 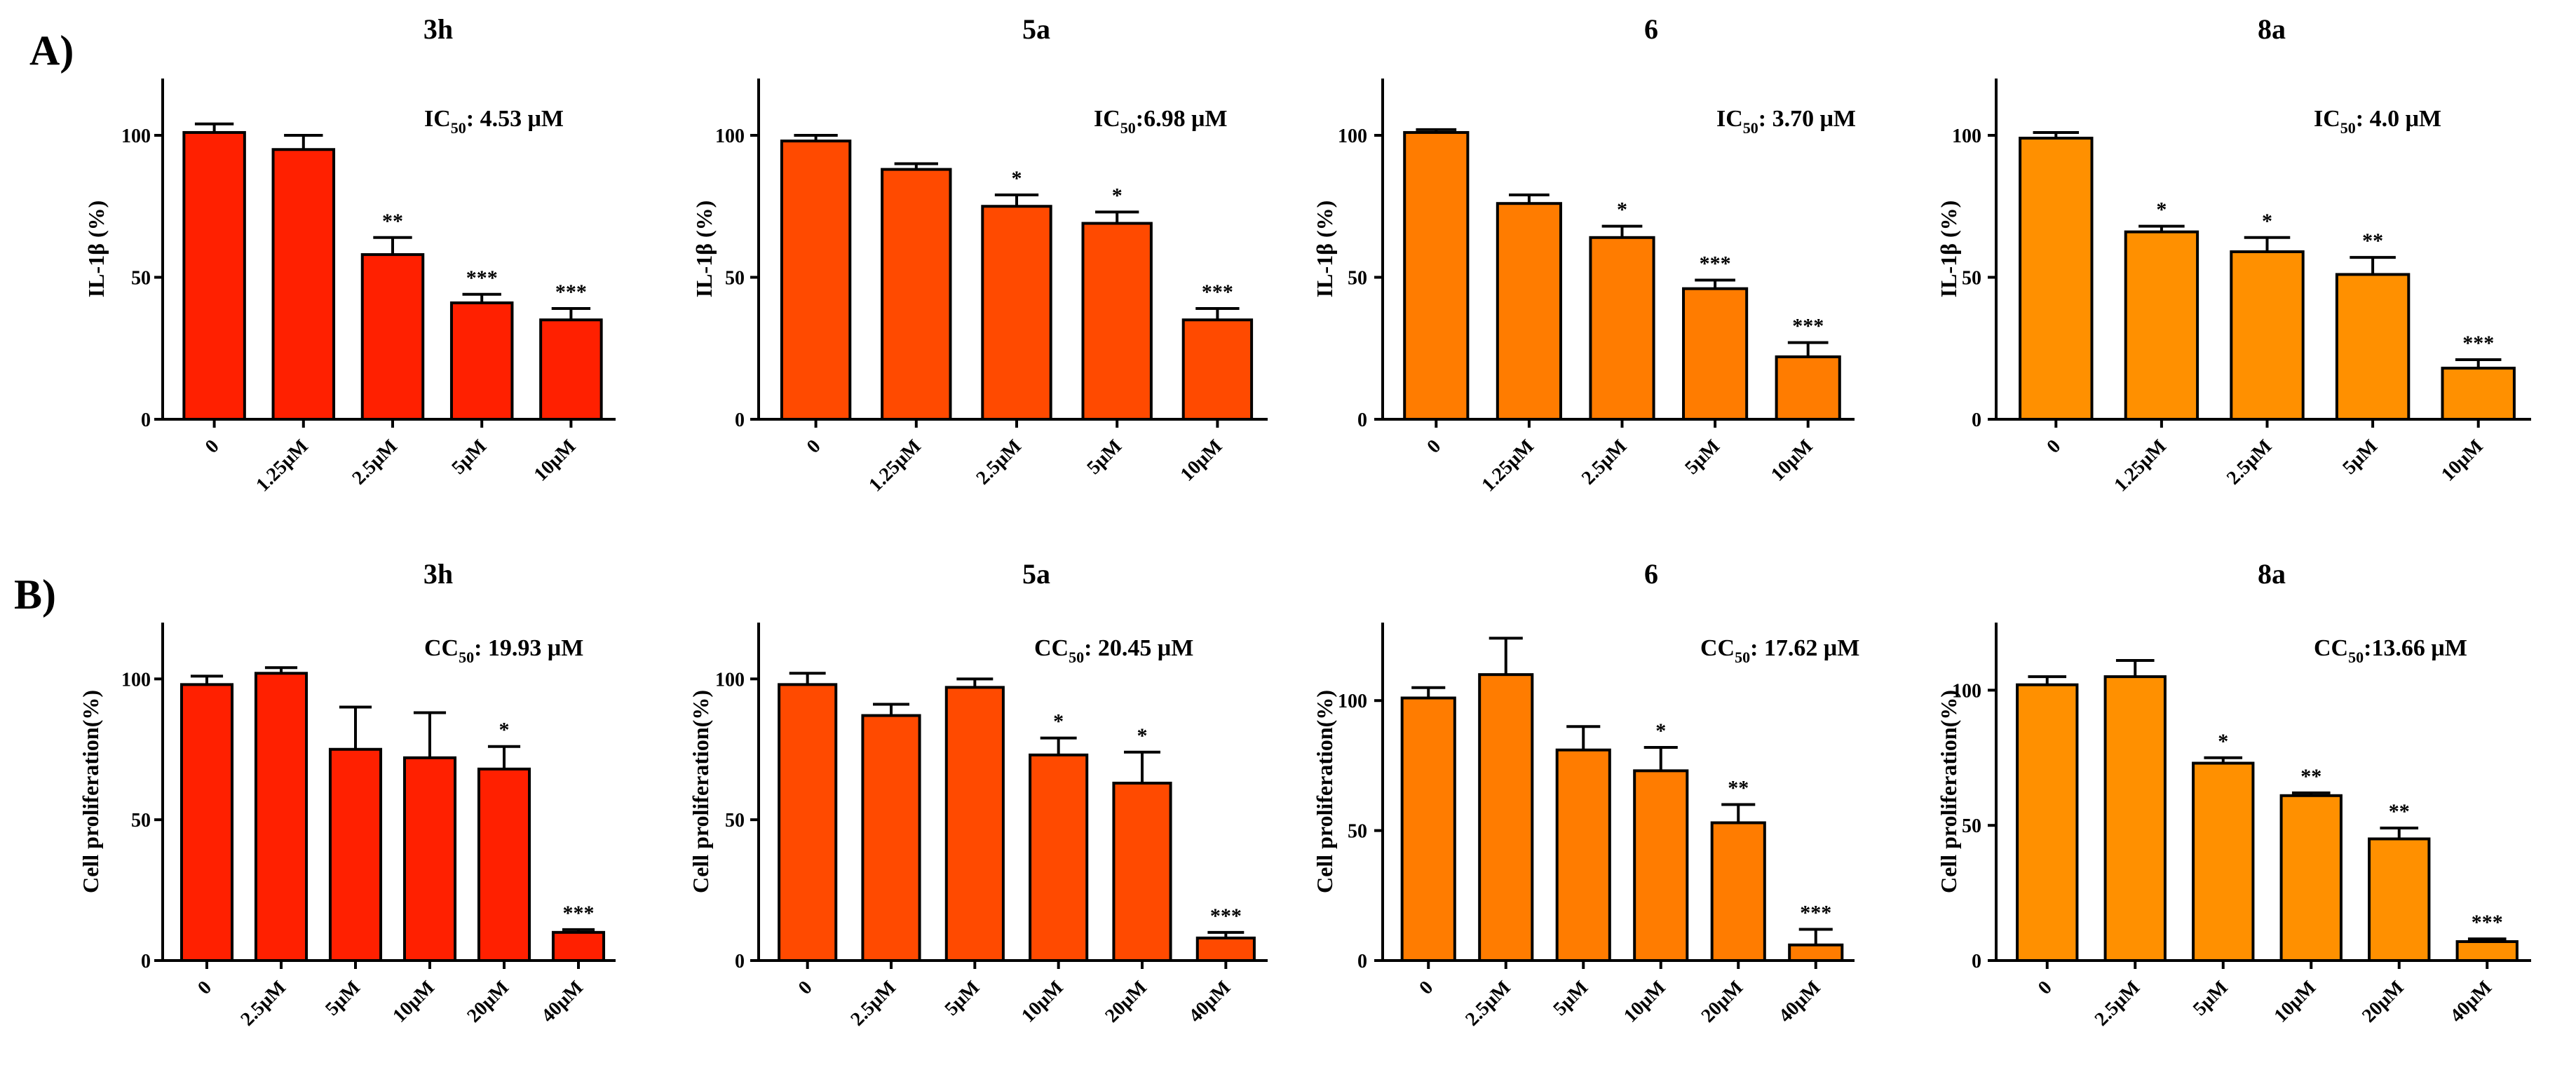 I want to click on stat-annotation: IC50:6.98 μM, so click(x=1160, y=121).